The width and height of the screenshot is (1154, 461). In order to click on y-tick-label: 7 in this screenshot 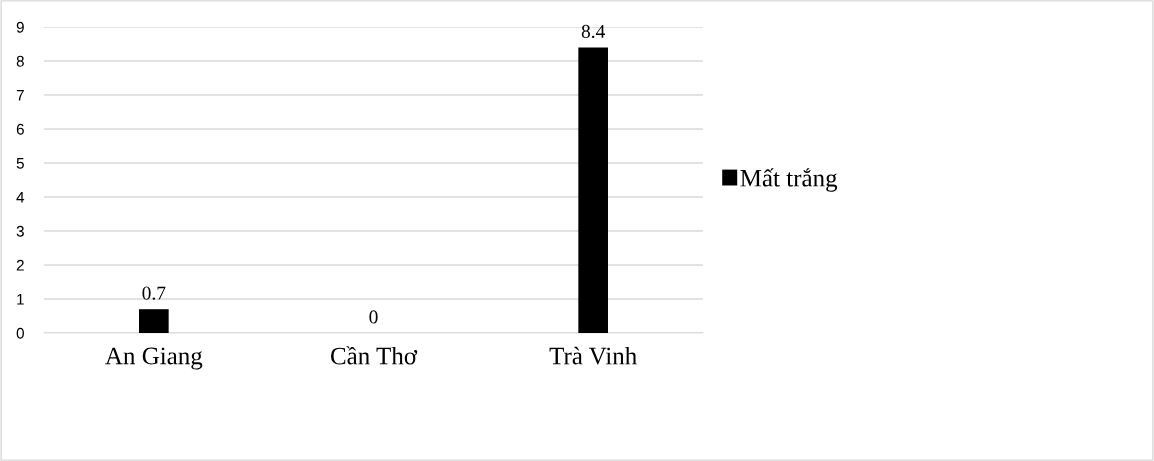, I will do `click(20, 95)`.